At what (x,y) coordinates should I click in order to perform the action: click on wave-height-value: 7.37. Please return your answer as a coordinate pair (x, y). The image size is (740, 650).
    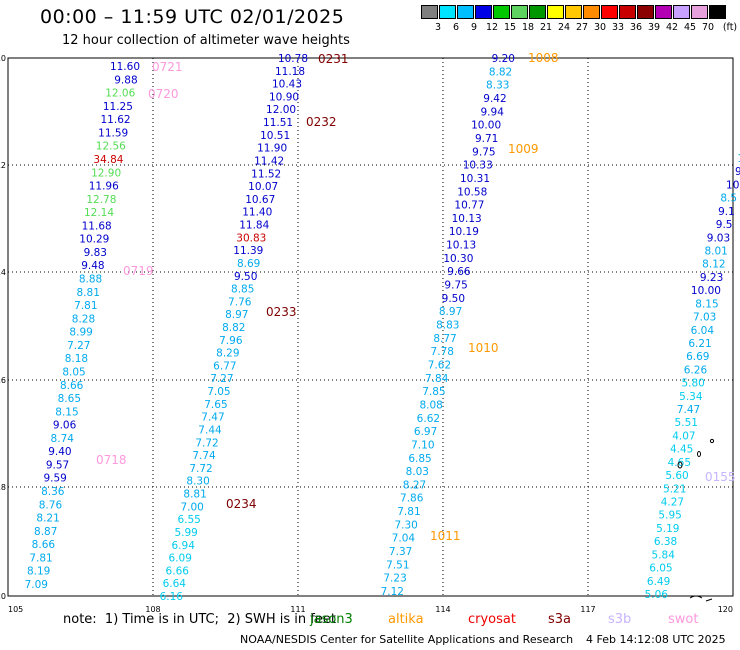
    Looking at the image, I should click on (400, 552).